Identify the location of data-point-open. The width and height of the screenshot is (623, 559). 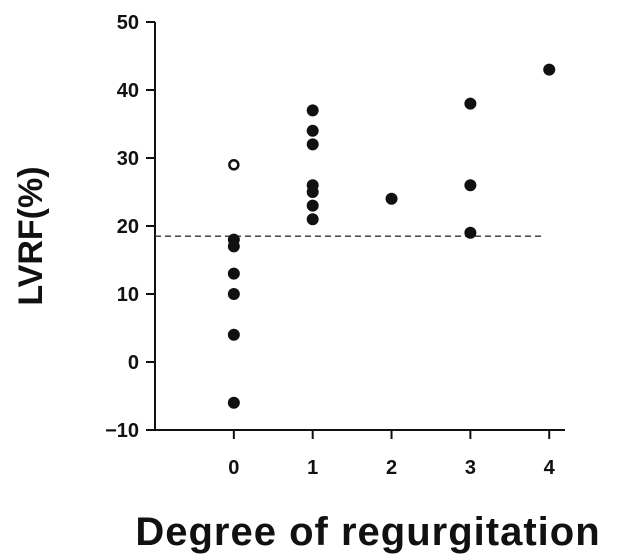
(234, 165).